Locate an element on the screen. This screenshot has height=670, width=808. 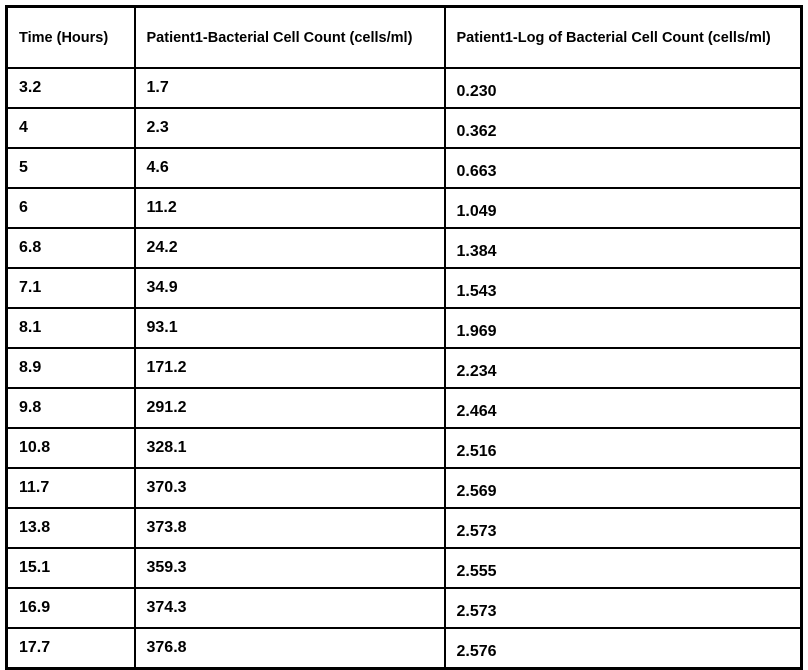
table-row: 6.8 24.2 1.384 is located at coordinates (404, 248).